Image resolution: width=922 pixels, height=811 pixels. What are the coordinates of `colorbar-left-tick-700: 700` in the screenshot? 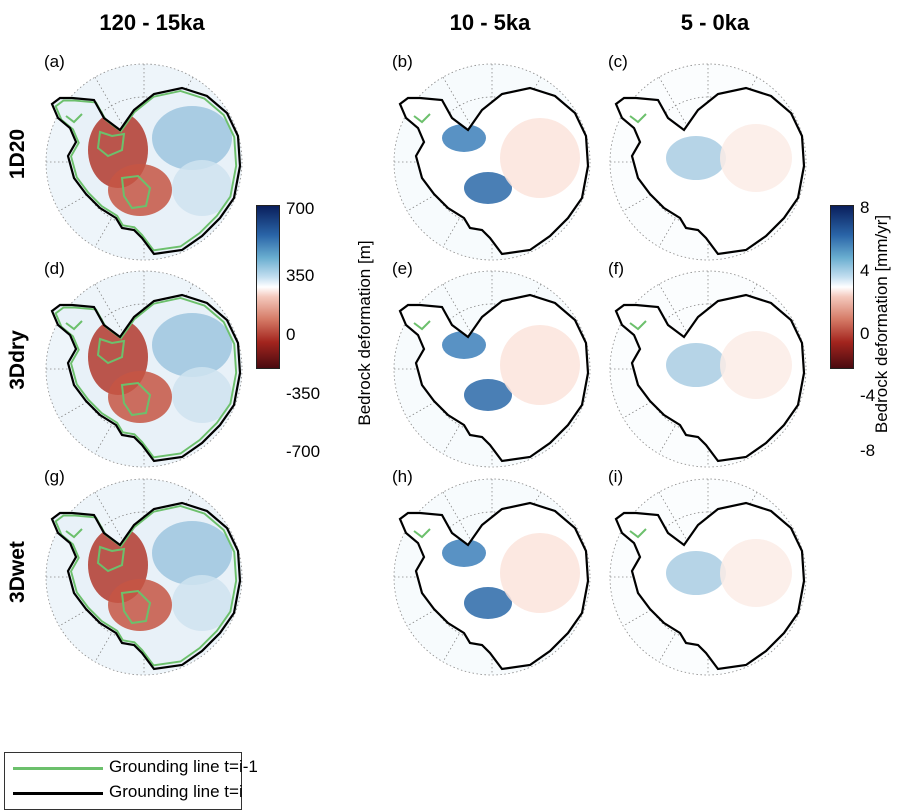 It's located at (300, 208).